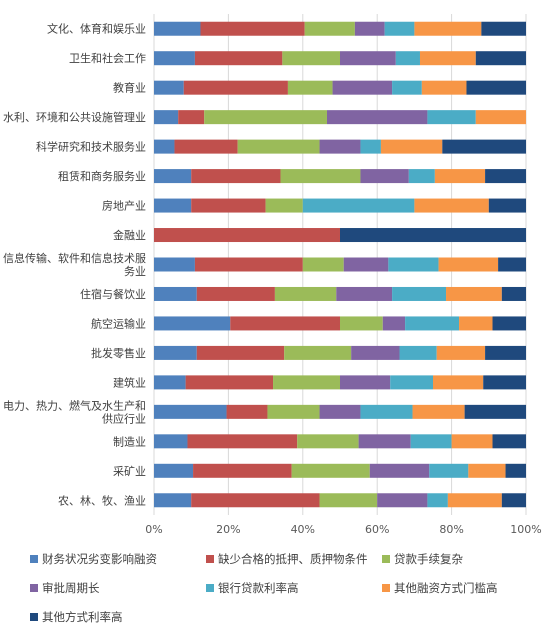 Image resolution: width=553 pixels, height=631 pixels. I want to click on category-label: 制造业, so click(129, 441).